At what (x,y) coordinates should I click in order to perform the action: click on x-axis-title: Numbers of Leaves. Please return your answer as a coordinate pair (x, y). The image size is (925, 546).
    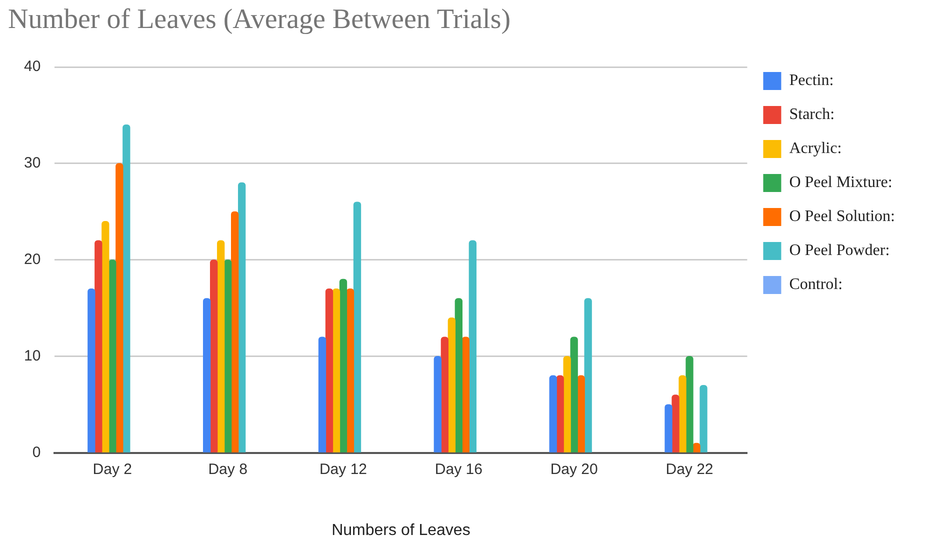
    Looking at the image, I should click on (401, 530).